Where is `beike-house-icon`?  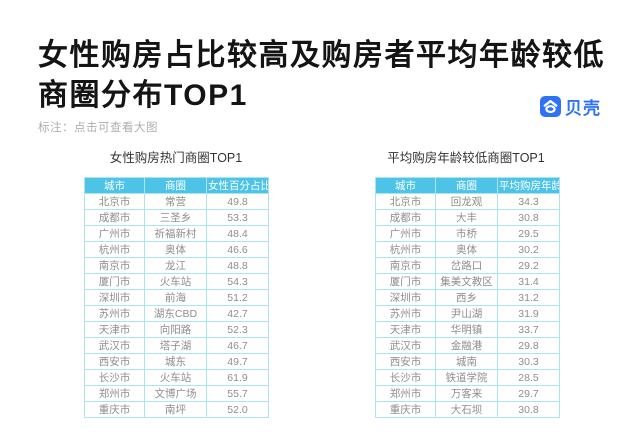 beike-house-icon is located at coordinates (550, 106).